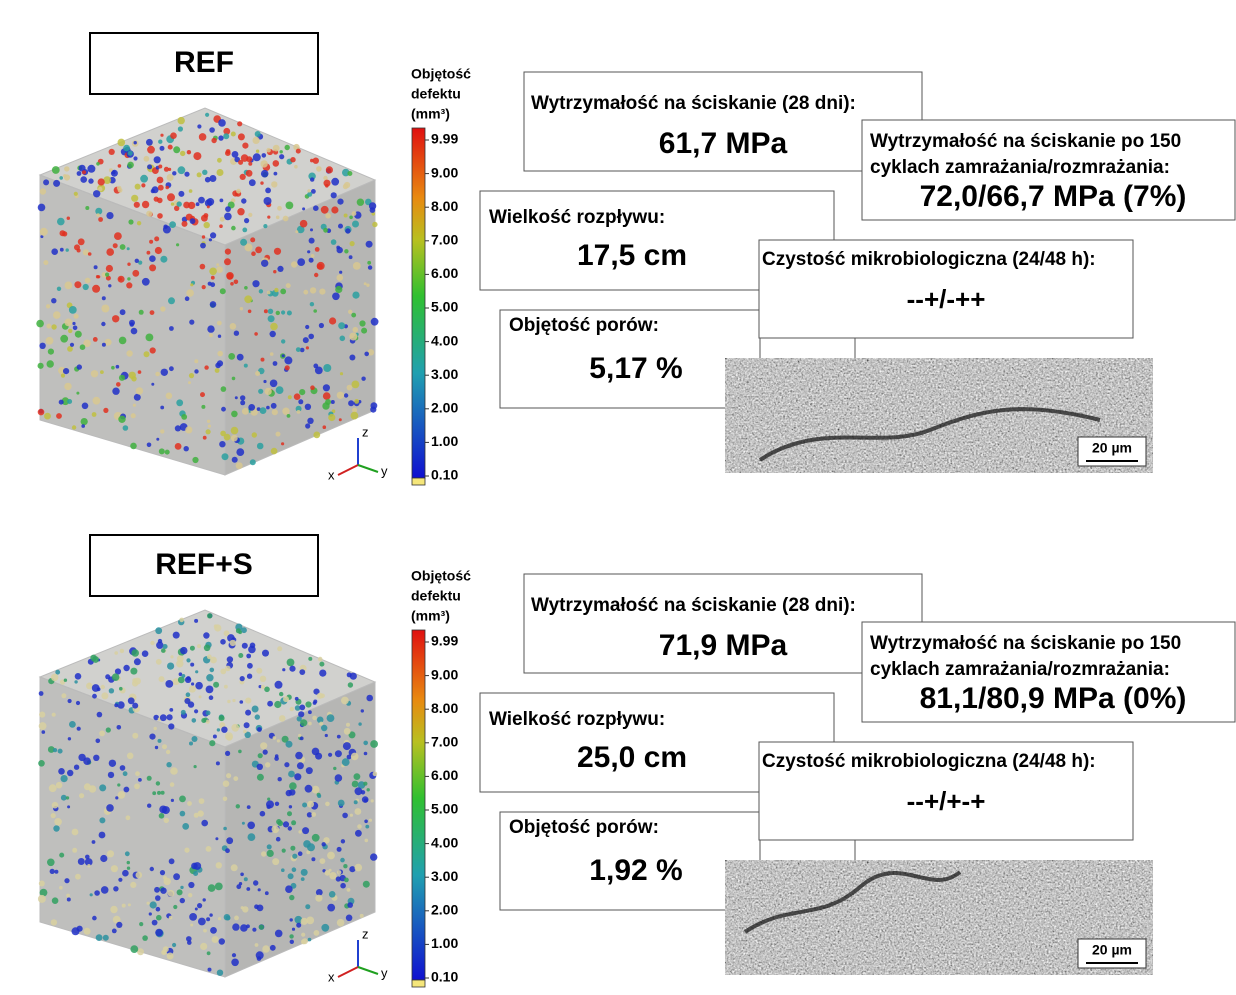  I want to click on box-value: 17,5 cm, so click(632, 255).